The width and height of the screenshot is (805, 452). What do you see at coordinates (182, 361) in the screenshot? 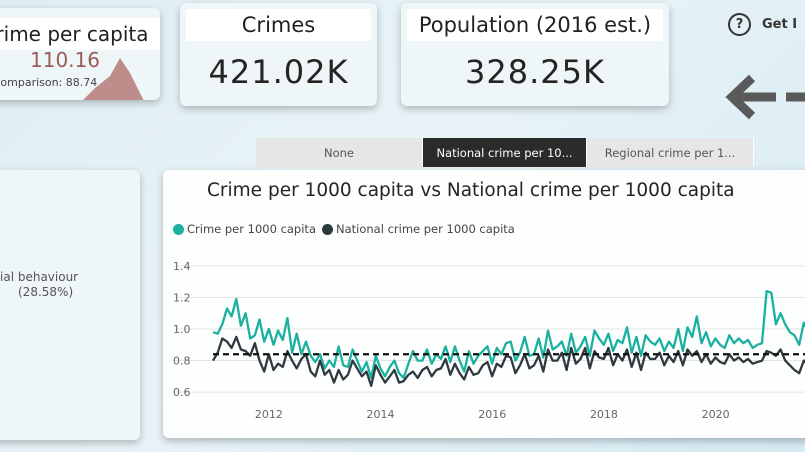
I see `y-tick-label: 0.8` at bounding box center [182, 361].